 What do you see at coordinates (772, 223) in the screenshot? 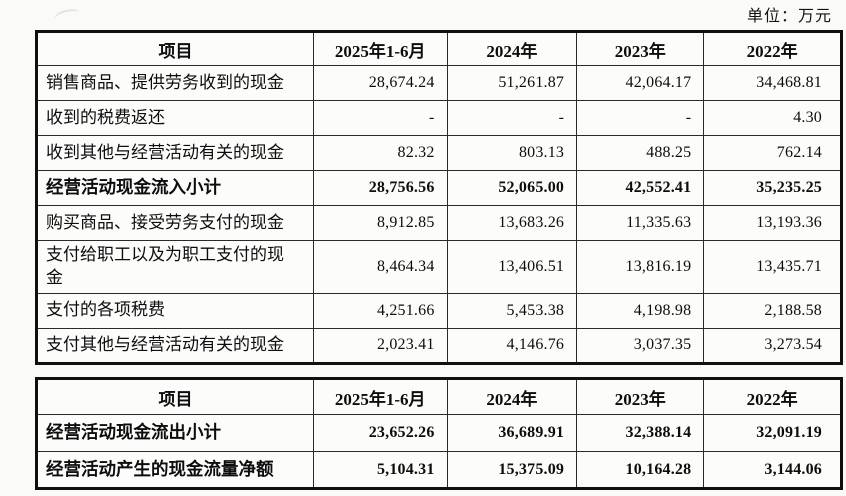
I see `cell-value: 13,193.36` at bounding box center [772, 223].